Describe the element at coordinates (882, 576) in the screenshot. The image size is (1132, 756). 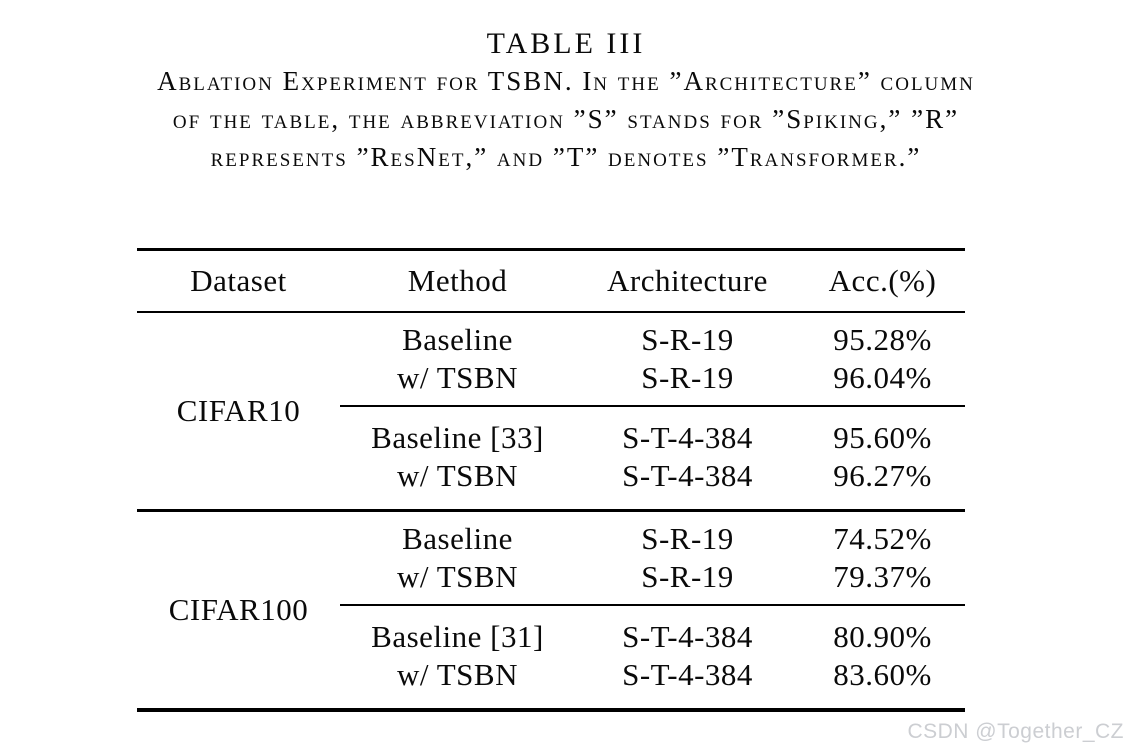
I see `cell-accuracy: 79.37%` at that location.